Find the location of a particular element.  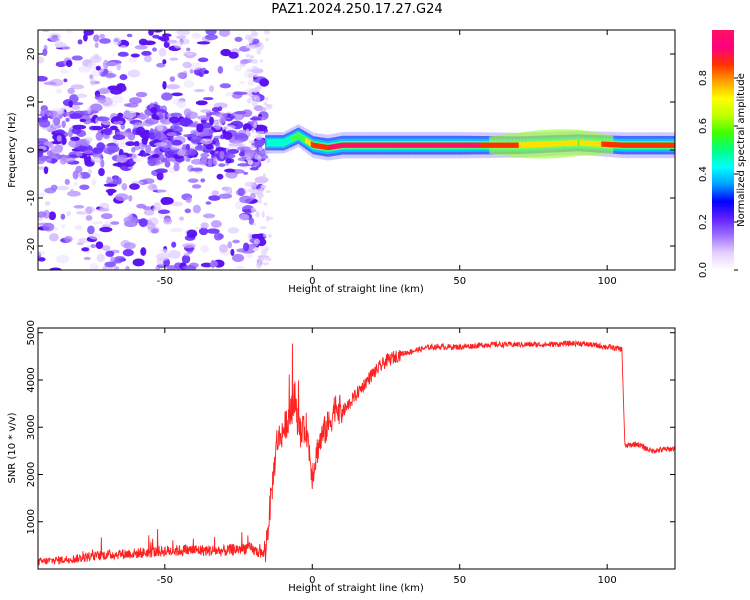

x-tick-label: 50 is located at coordinates (459, 580).